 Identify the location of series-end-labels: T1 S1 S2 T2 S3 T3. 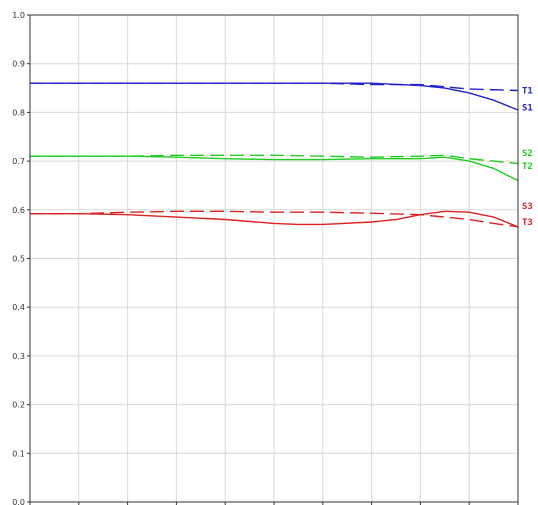
(527, 156).